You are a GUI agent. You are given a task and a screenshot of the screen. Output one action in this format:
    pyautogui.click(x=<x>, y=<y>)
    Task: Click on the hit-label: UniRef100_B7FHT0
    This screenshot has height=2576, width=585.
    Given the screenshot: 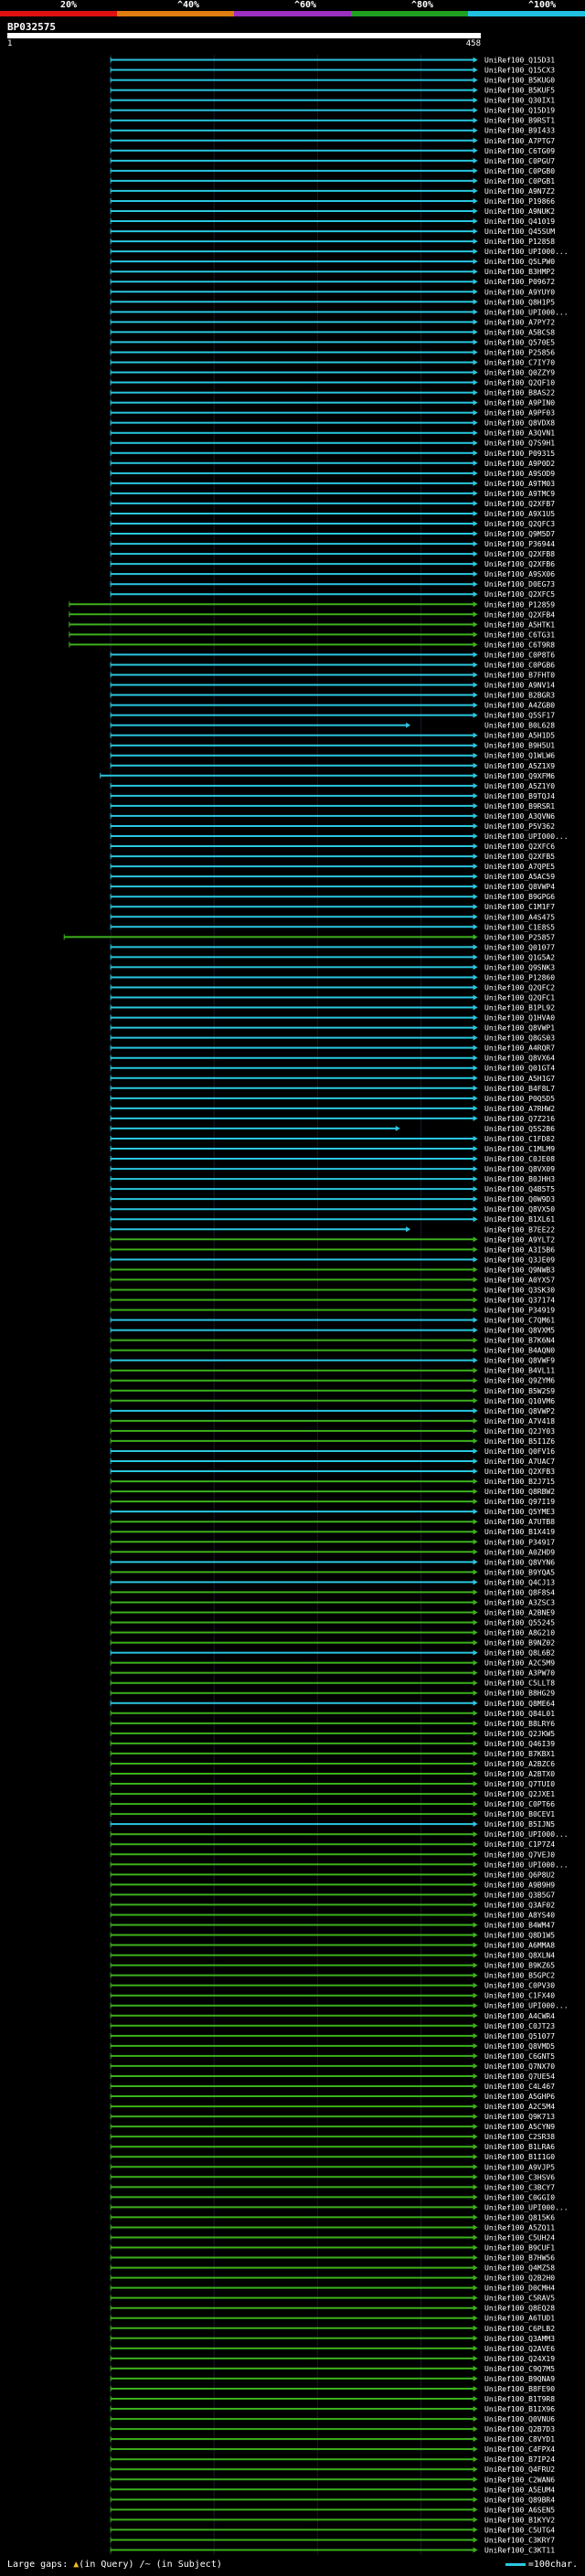 What is the action you would take?
    pyautogui.click(x=519, y=675)
    